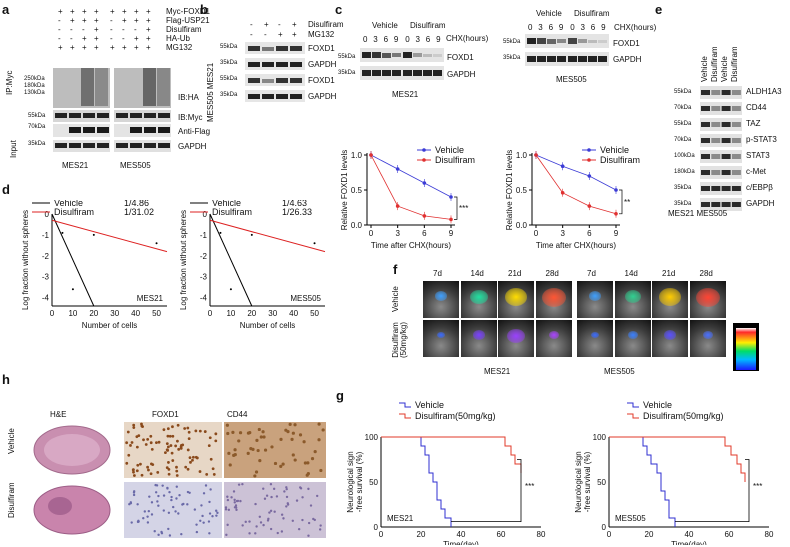  I want to click on day-label: 14d, so click(477, 273).